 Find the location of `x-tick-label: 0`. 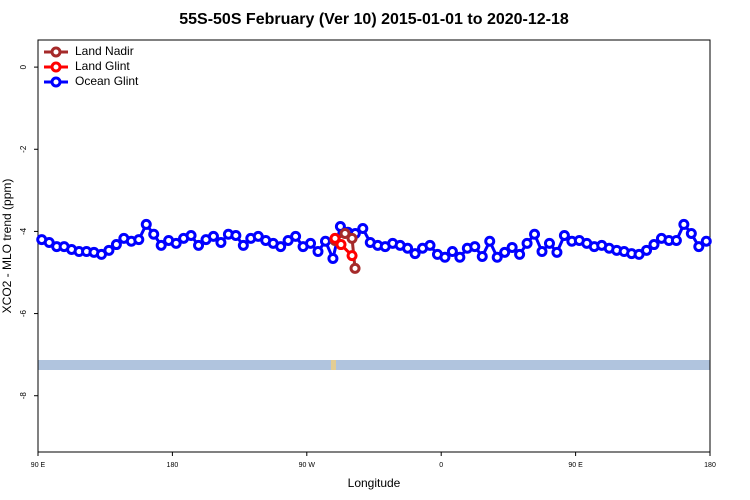

x-tick-label: 0 is located at coordinates (441, 465).